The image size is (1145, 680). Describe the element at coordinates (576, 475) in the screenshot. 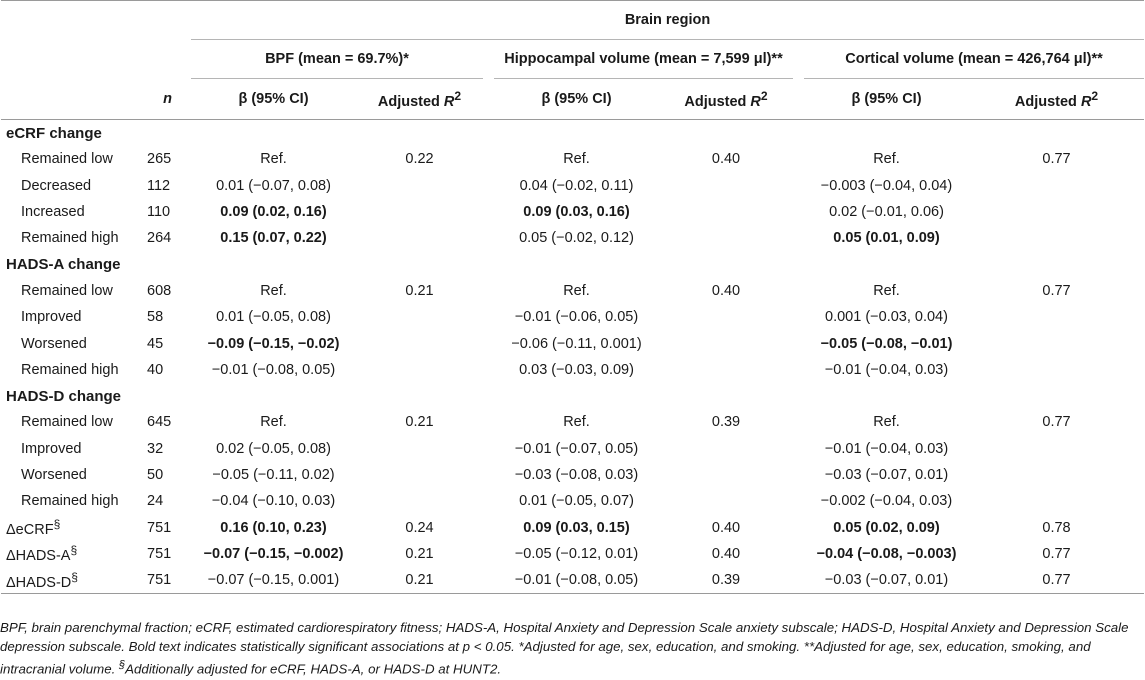

I see `cell-hip-b: −0.03 (−0.08, 0.03)` at that location.